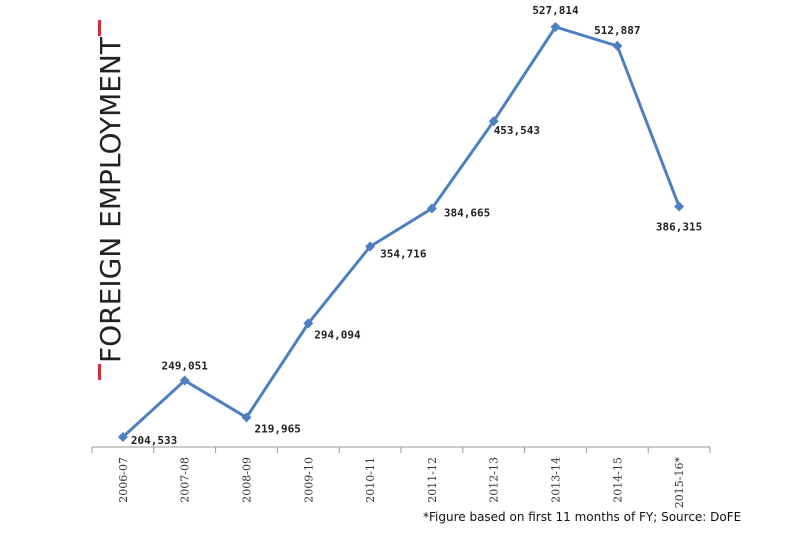  Describe the element at coordinates (370, 480) in the screenshot. I see `x-tick-label: 2010-11` at that location.